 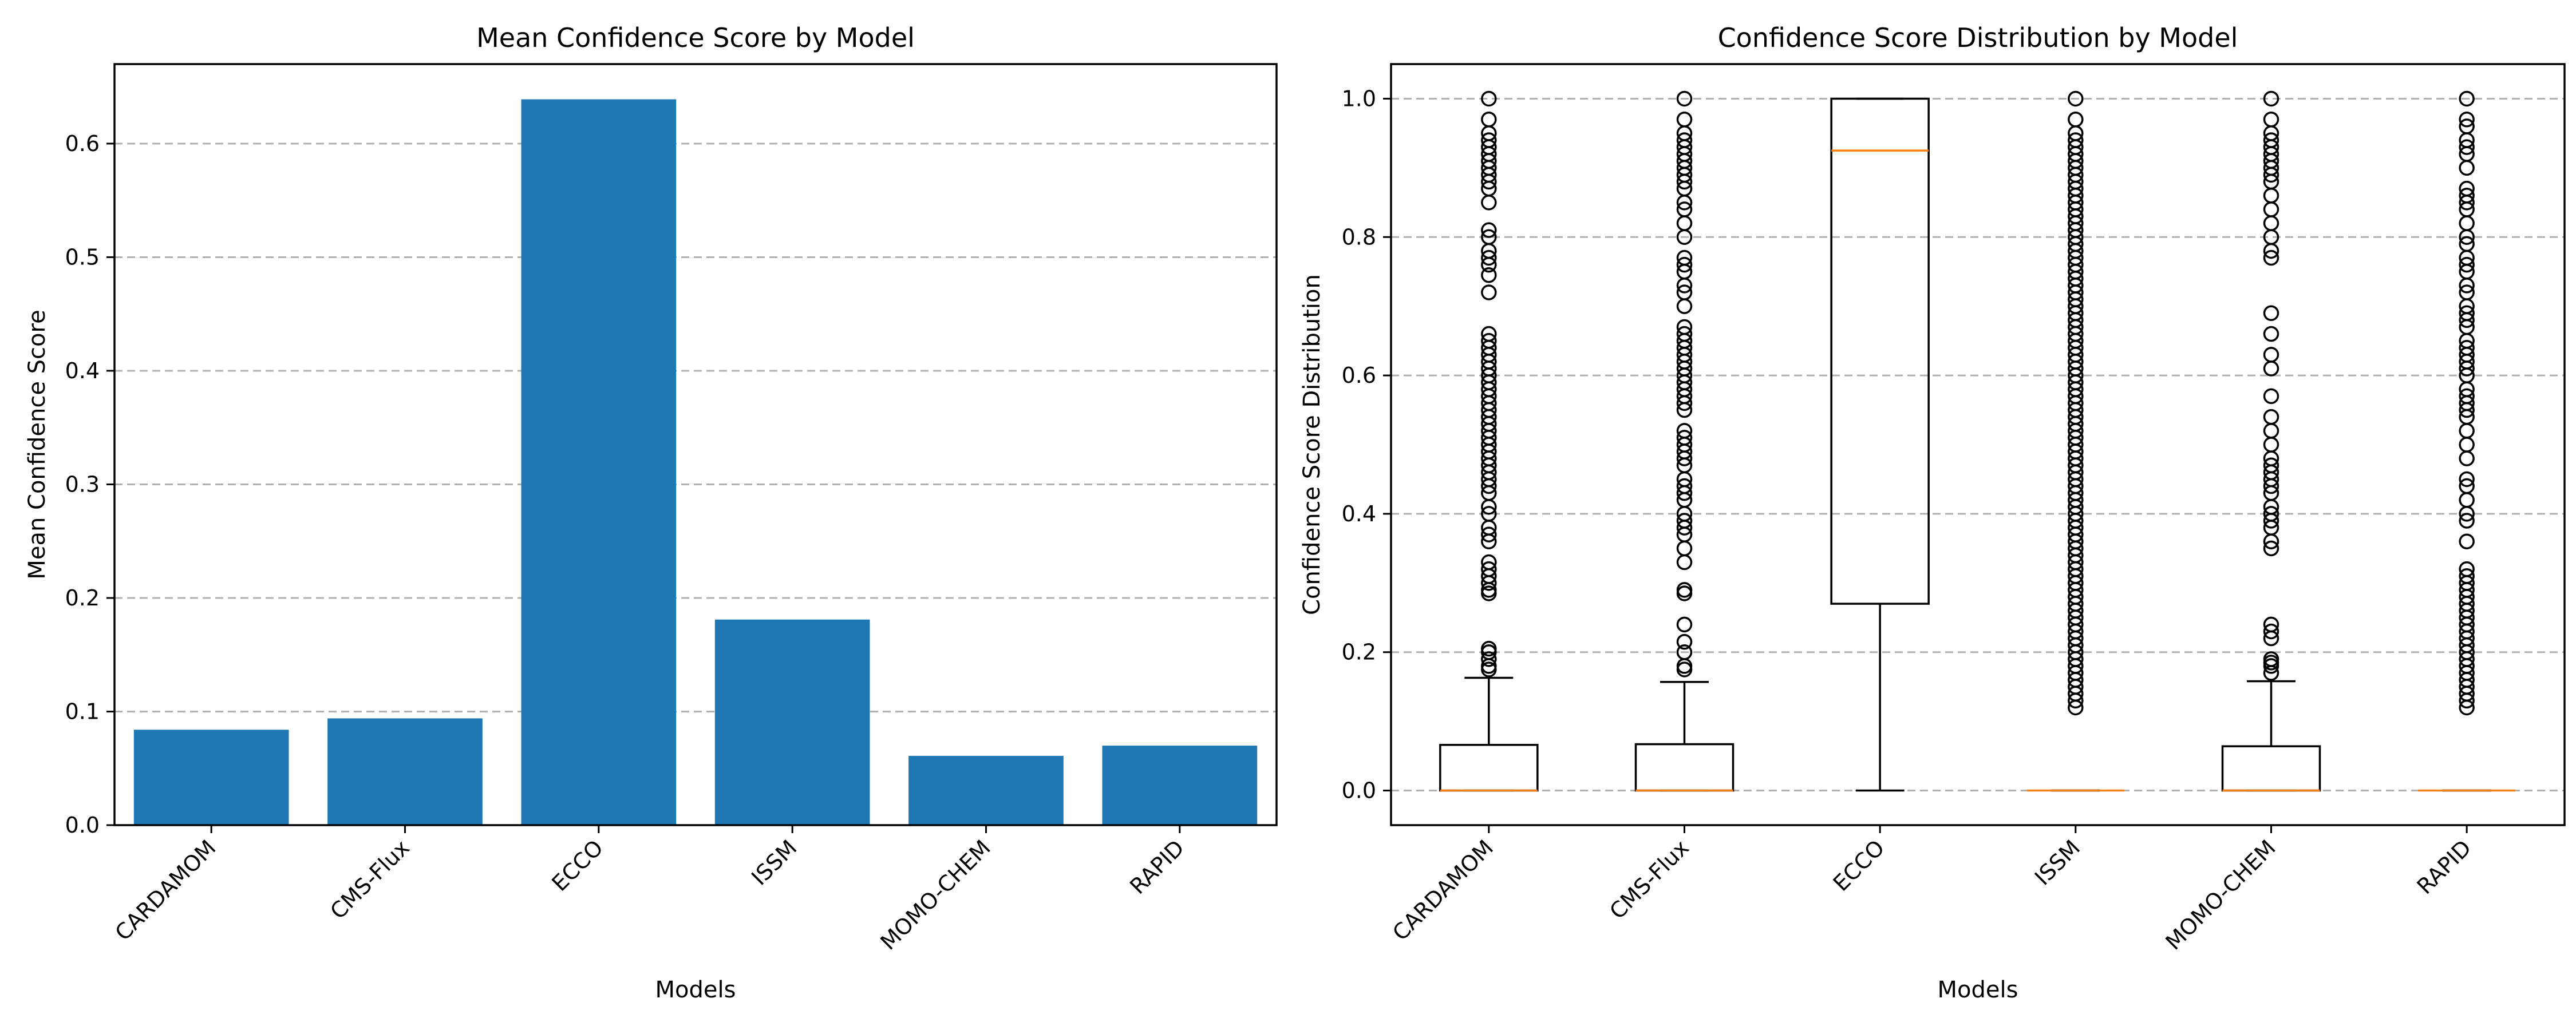 I want to click on box-plot-x-ticks: CARDAMOM CMS-Flux ECCO ISSM MOMO-CHEM RAPID, so click(x=1932, y=890).